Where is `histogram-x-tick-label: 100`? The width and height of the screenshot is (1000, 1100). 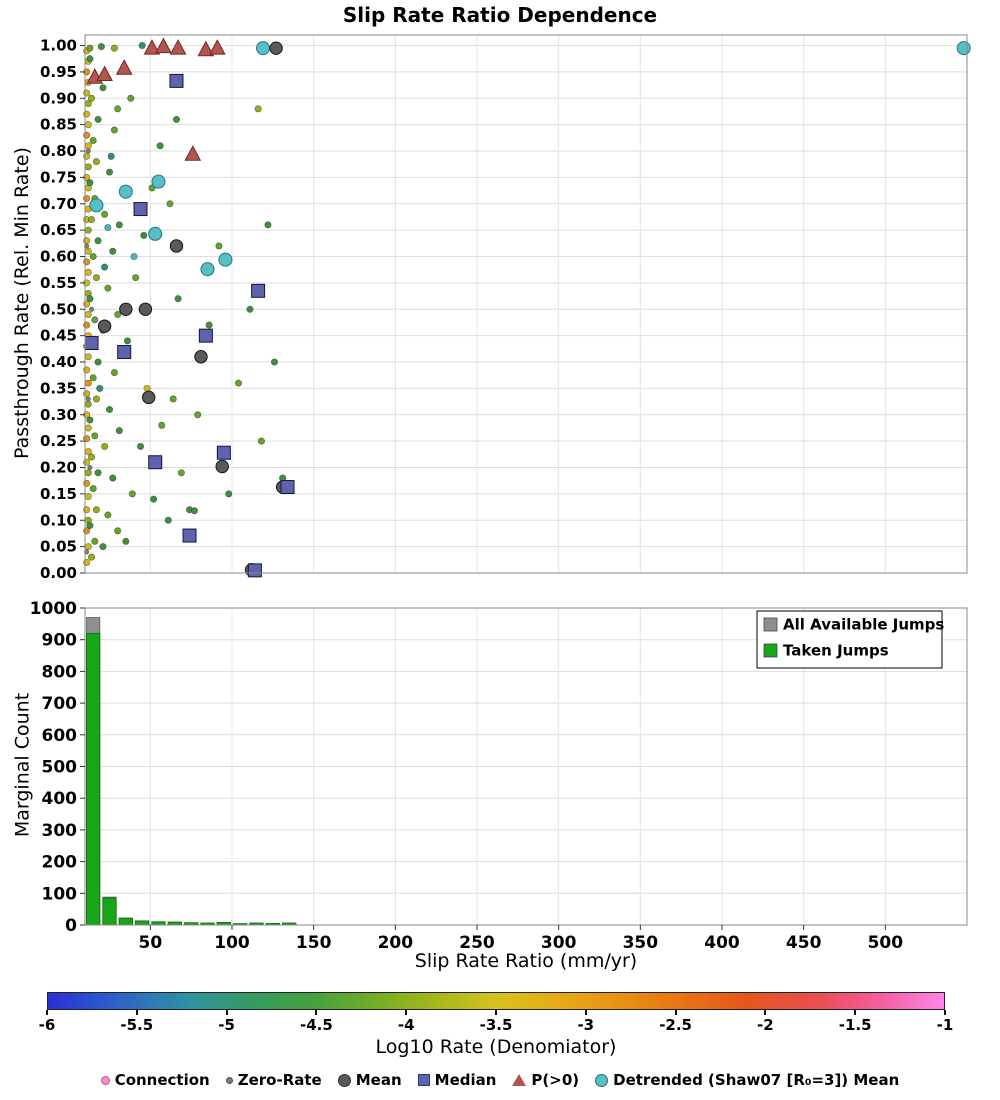 histogram-x-tick-label: 100 is located at coordinates (232, 943).